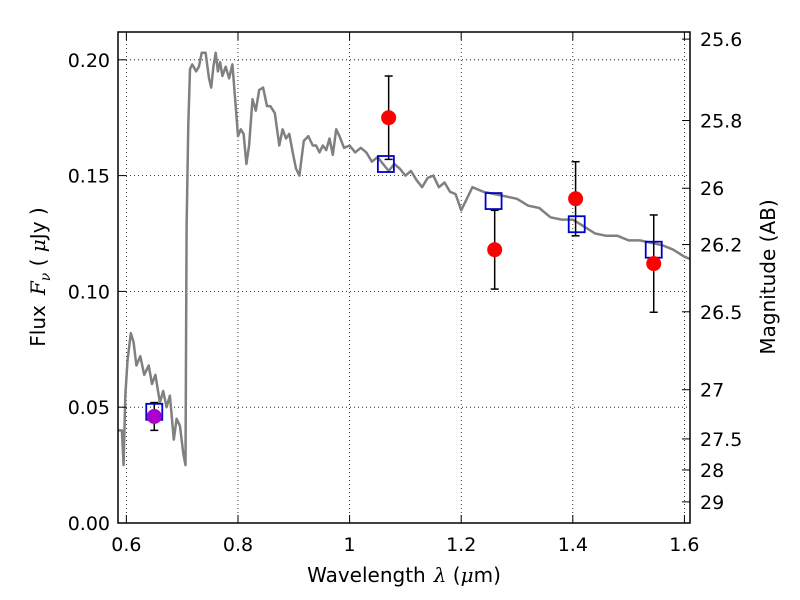 The height and width of the screenshot is (600, 800). Describe the element at coordinates (721, 40) in the screenshot. I see `y2-tick-label: 25.6` at that location.